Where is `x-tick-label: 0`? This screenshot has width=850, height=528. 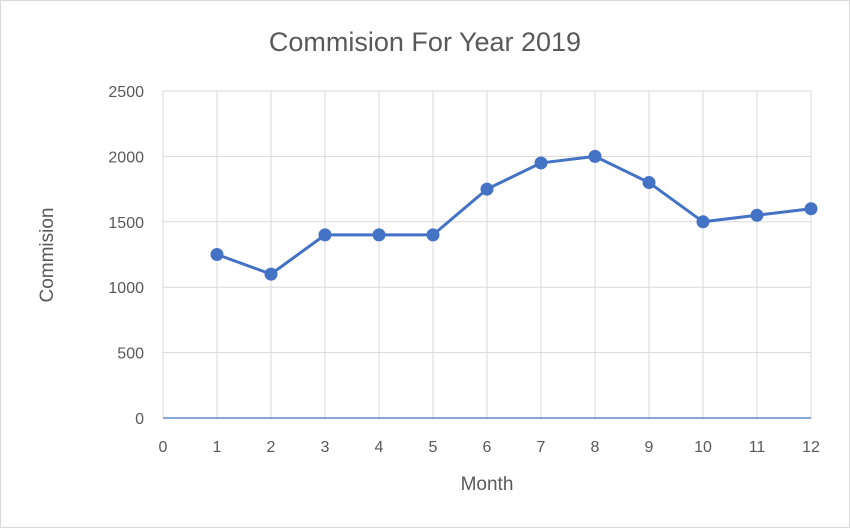
x-tick-label: 0 is located at coordinates (163, 447).